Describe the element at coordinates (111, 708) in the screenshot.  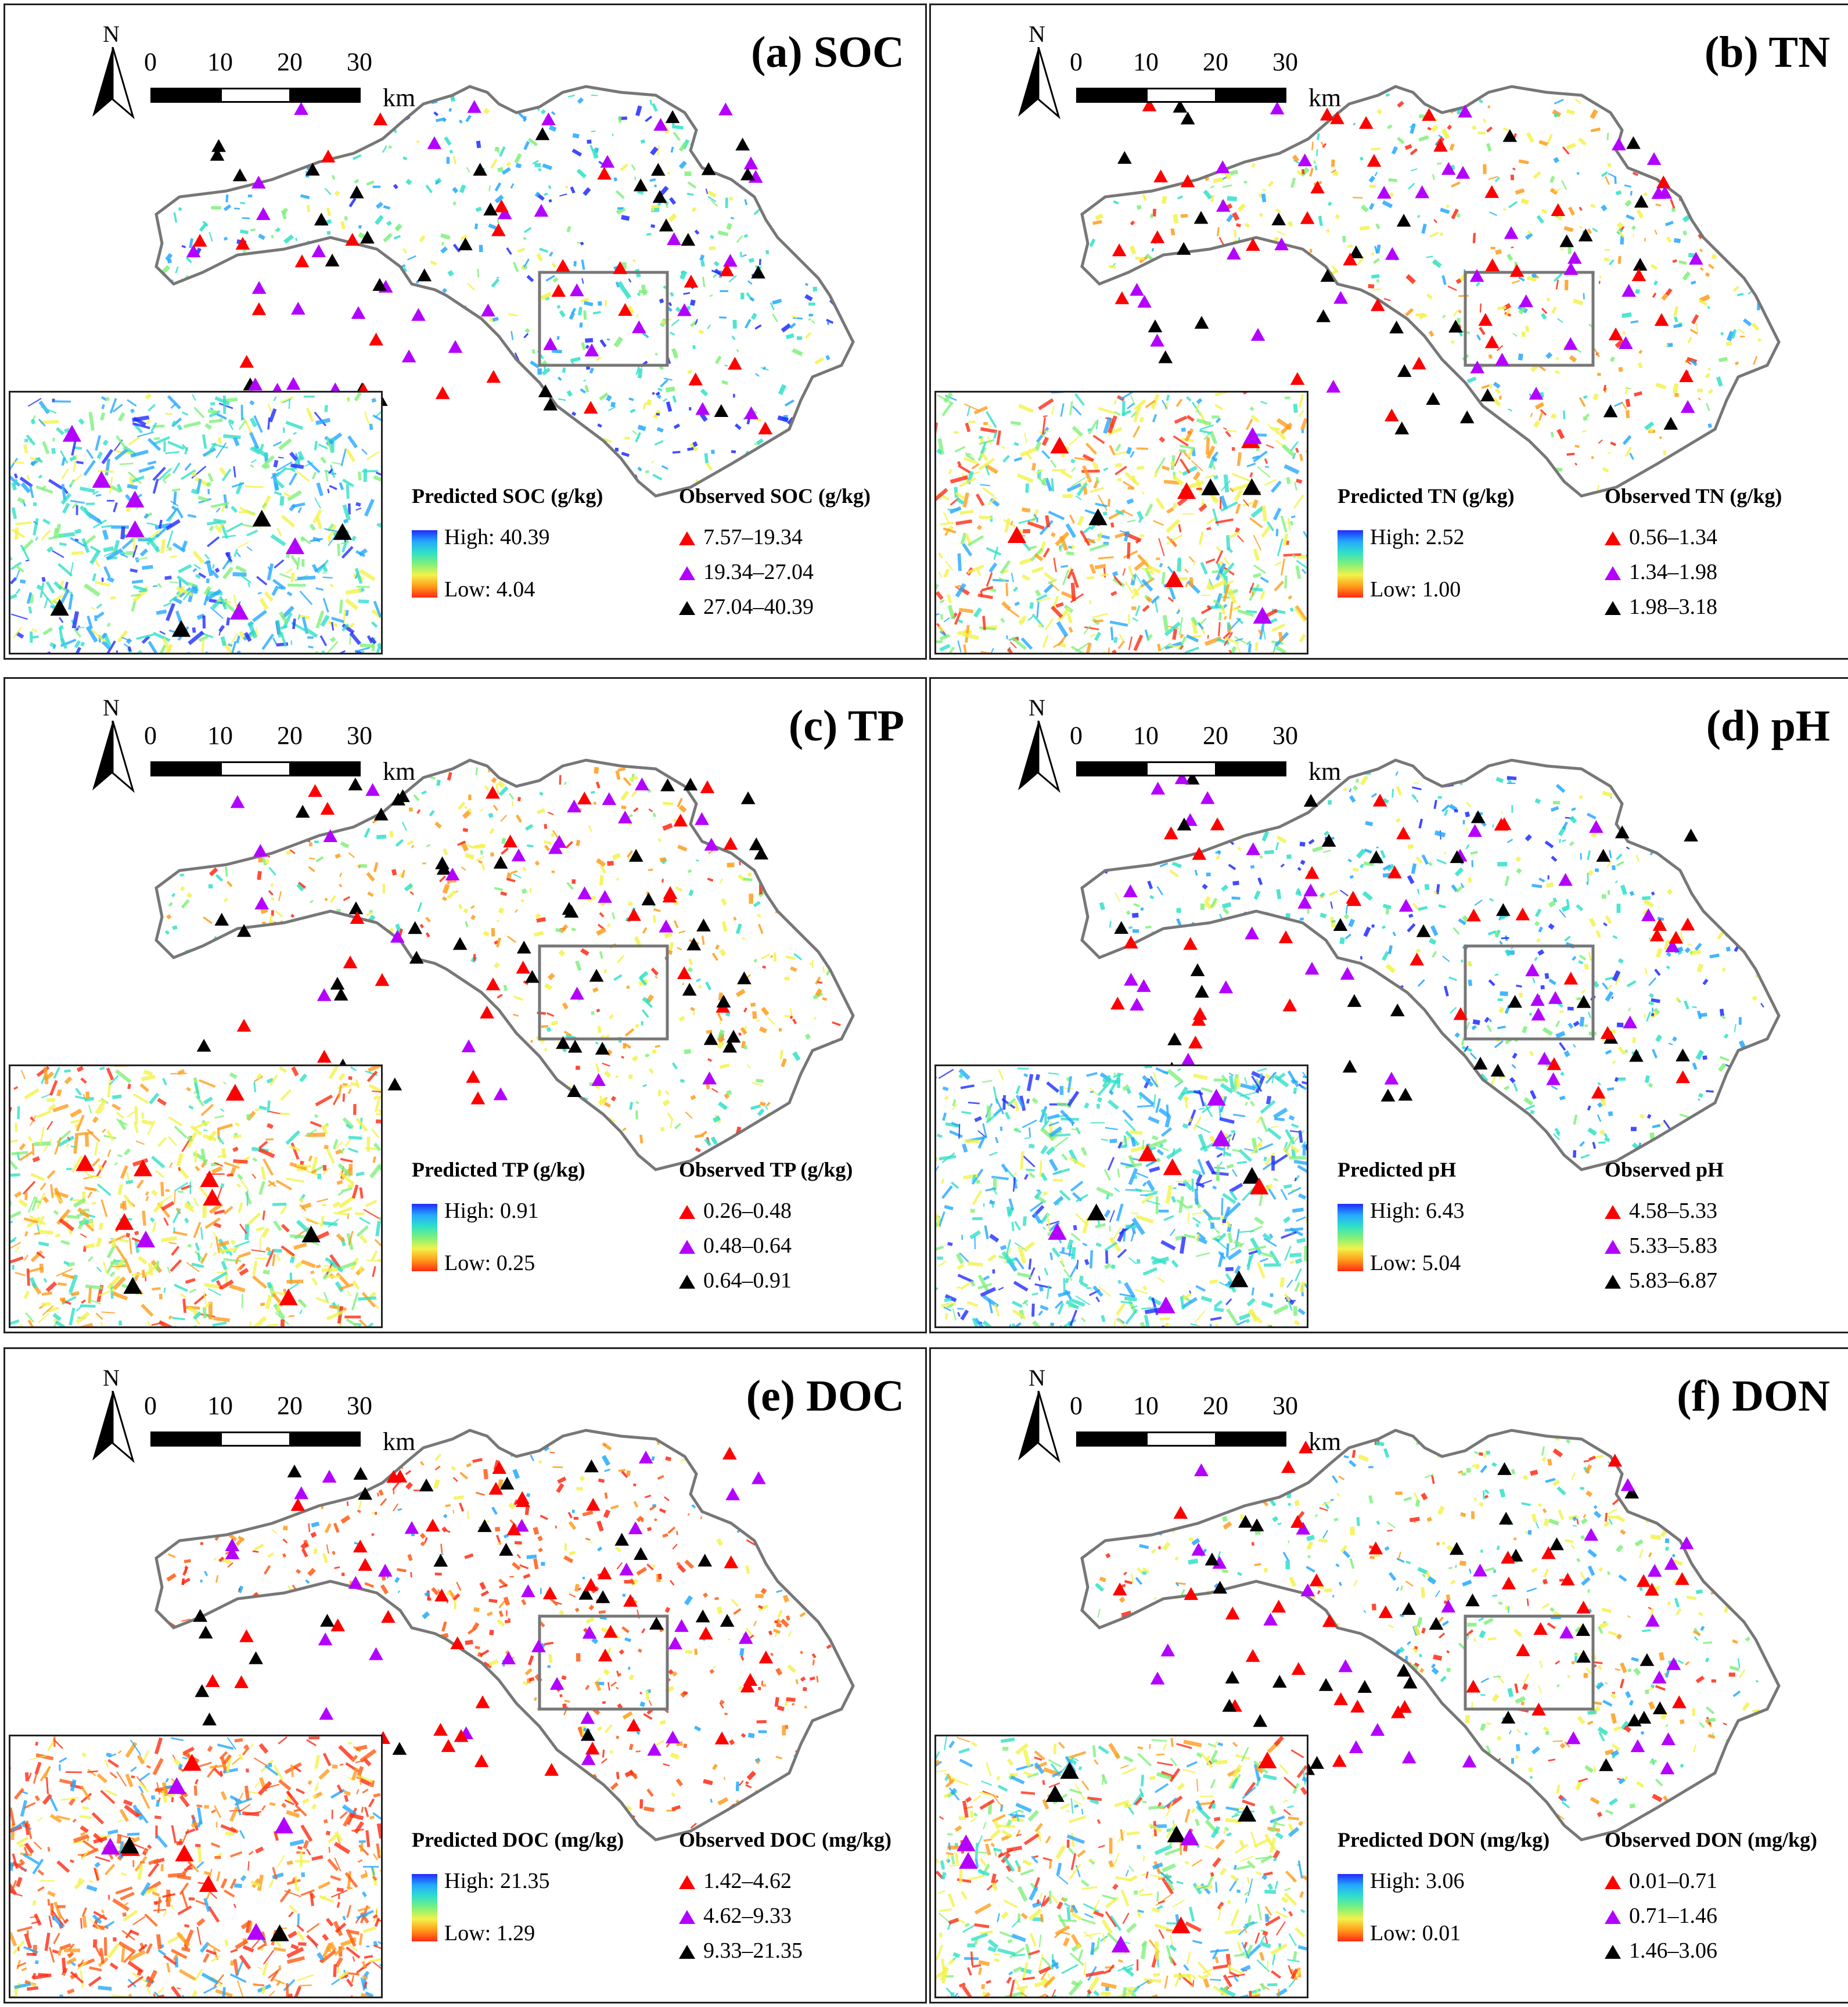
I see `north-label: N` at that location.